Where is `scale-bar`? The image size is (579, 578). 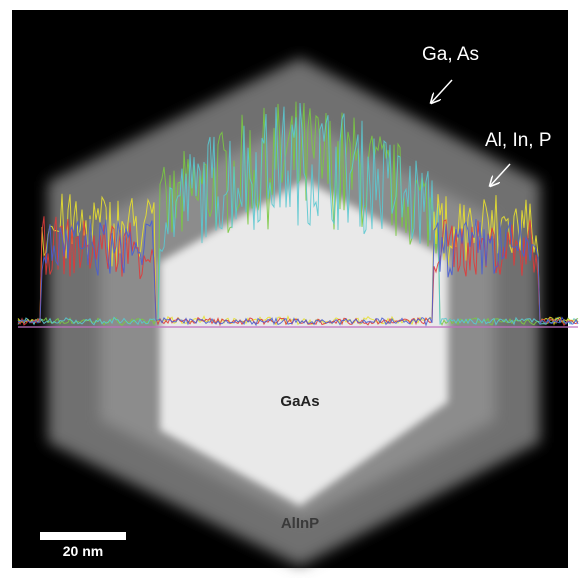 scale-bar is located at coordinates (83, 536).